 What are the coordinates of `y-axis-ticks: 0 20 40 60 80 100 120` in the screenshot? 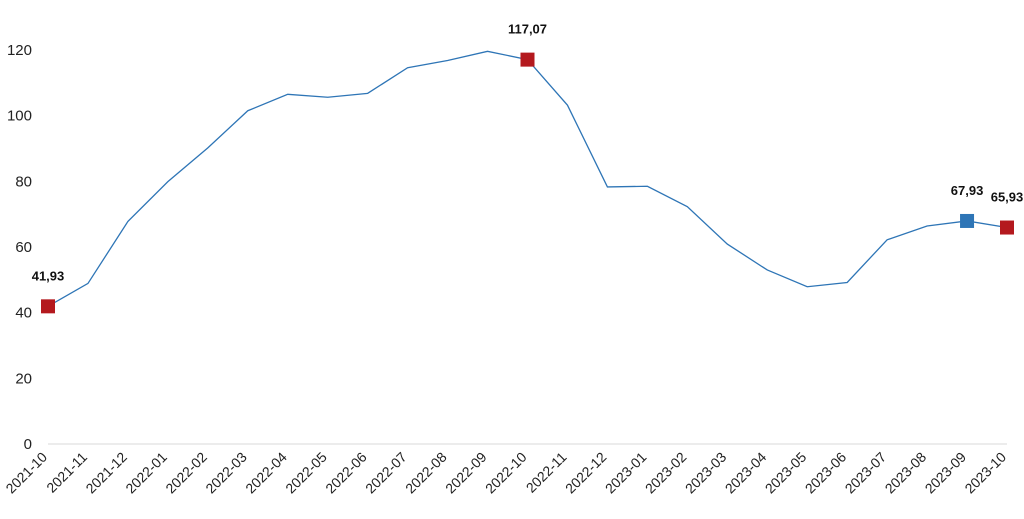 It's located at (19, 247).